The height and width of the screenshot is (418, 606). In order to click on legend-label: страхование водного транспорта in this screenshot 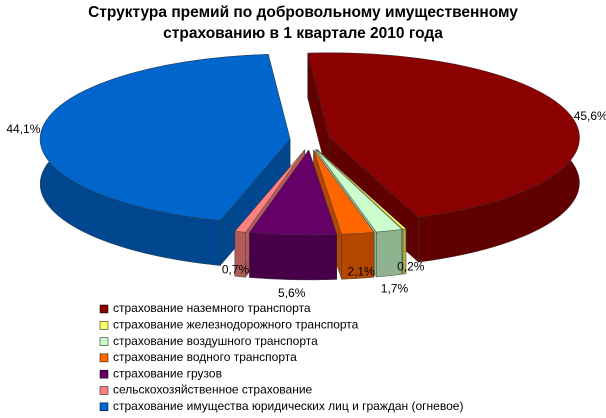, I will do `click(205, 357)`.